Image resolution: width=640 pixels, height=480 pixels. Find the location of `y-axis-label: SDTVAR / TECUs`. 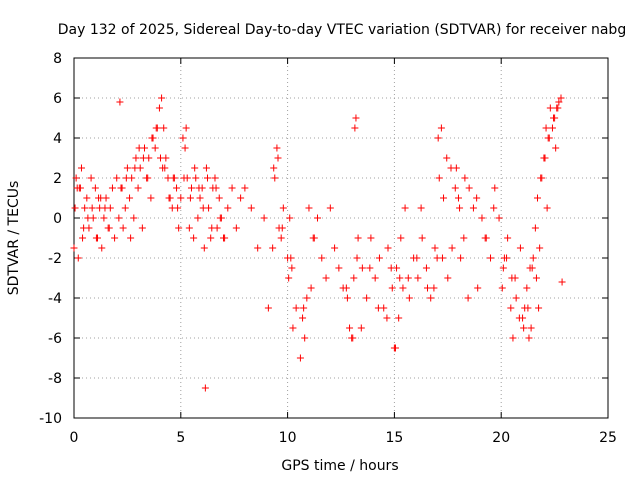

y-axis-label: SDTVAR / TECUs is located at coordinates (14, 238).